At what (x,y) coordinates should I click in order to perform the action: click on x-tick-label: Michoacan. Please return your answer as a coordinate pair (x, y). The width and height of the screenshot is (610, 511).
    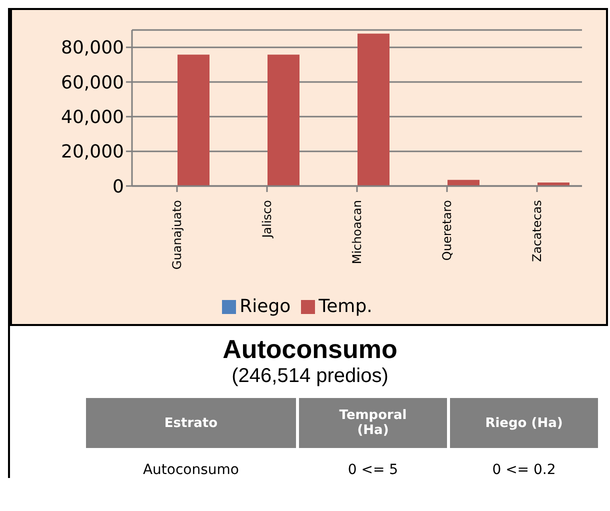
    Looking at the image, I should click on (357, 232).